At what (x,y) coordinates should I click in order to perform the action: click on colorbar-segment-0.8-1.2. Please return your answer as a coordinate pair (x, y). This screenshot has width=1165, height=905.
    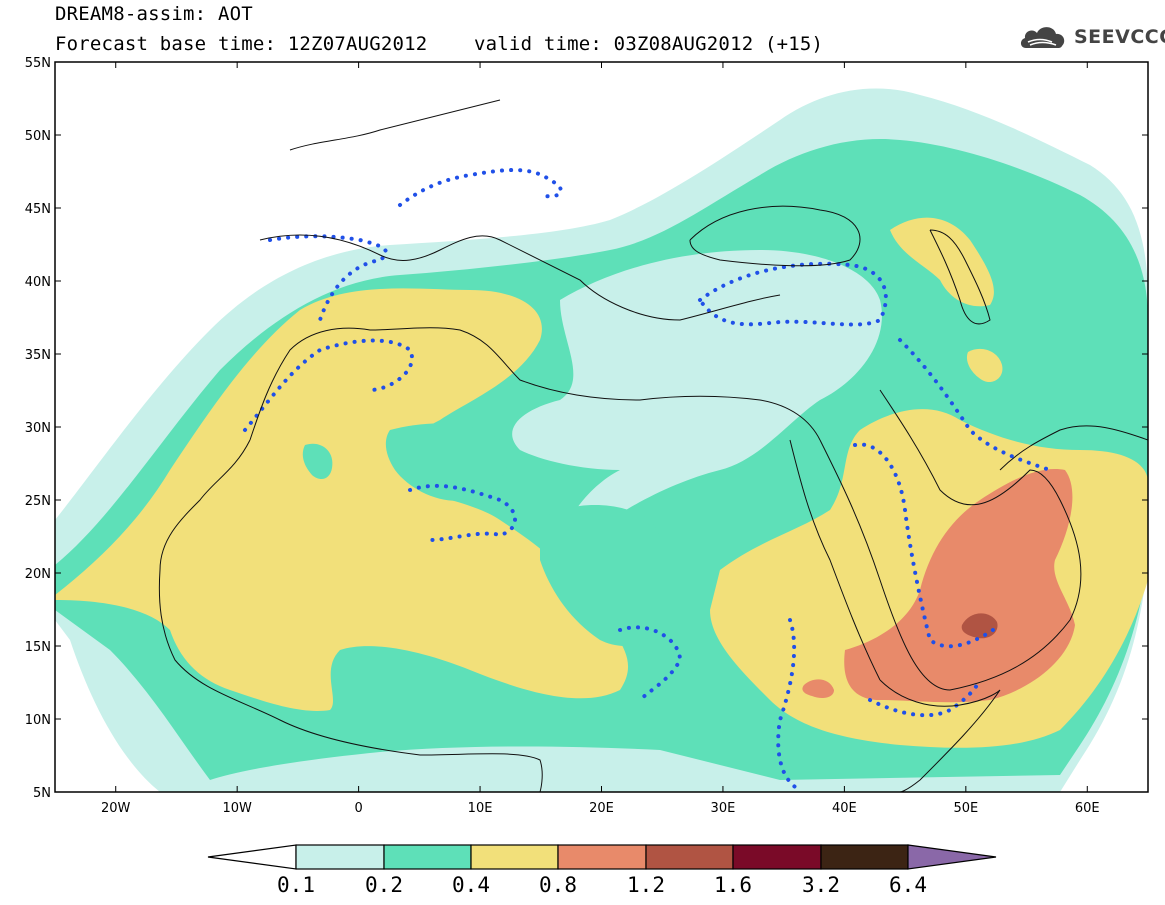
    Looking at the image, I should click on (602, 857).